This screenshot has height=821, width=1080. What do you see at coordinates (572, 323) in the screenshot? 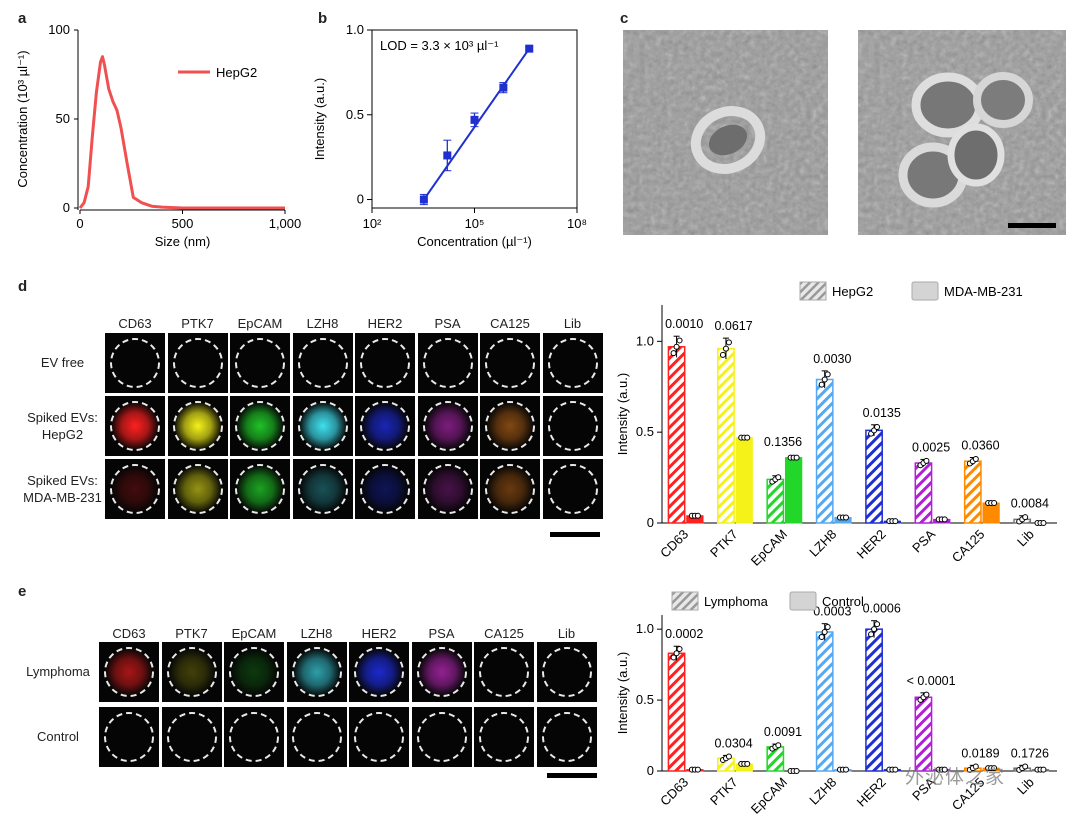
I see `column-header: Lib` at bounding box center [572, 323].